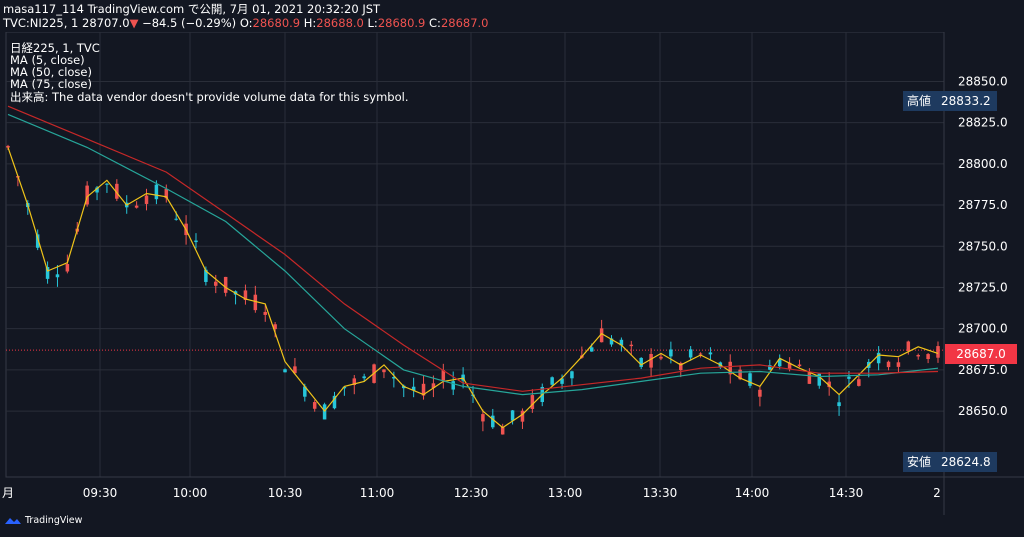 This screenshot has height=537, width=1024. What do you see at coordinates (106, 23) in the screenshot?
I see `last-price: 28707.0` at bounding box center [106, 23].